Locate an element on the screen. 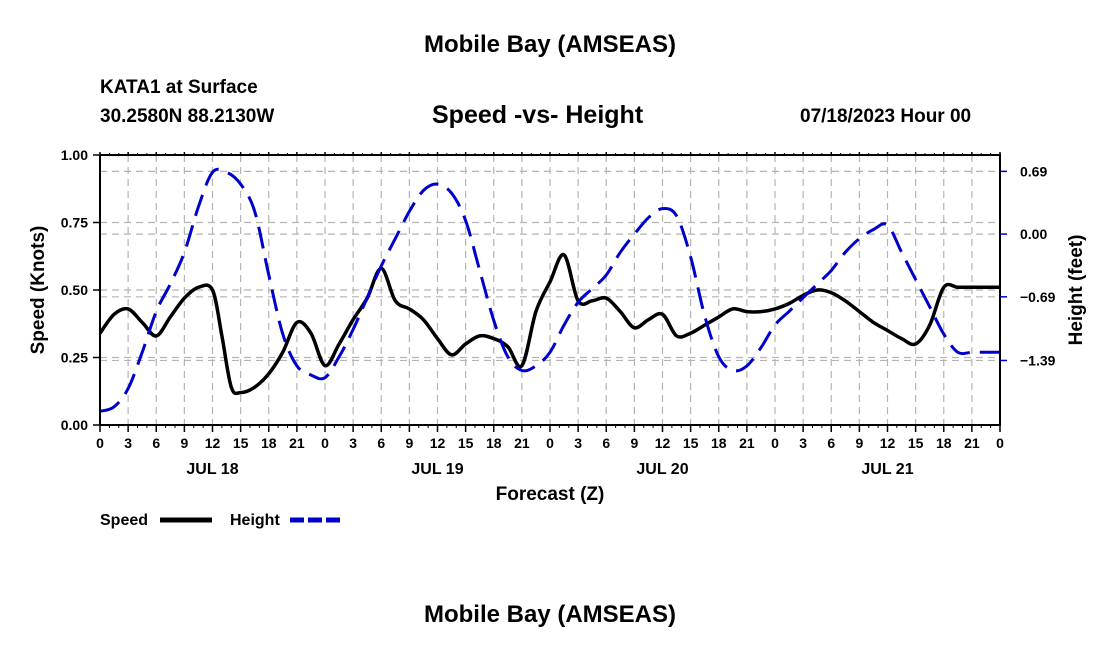 The image size is (1100, 650). date-label: JUL 20 is located at coordinates (662, 469).